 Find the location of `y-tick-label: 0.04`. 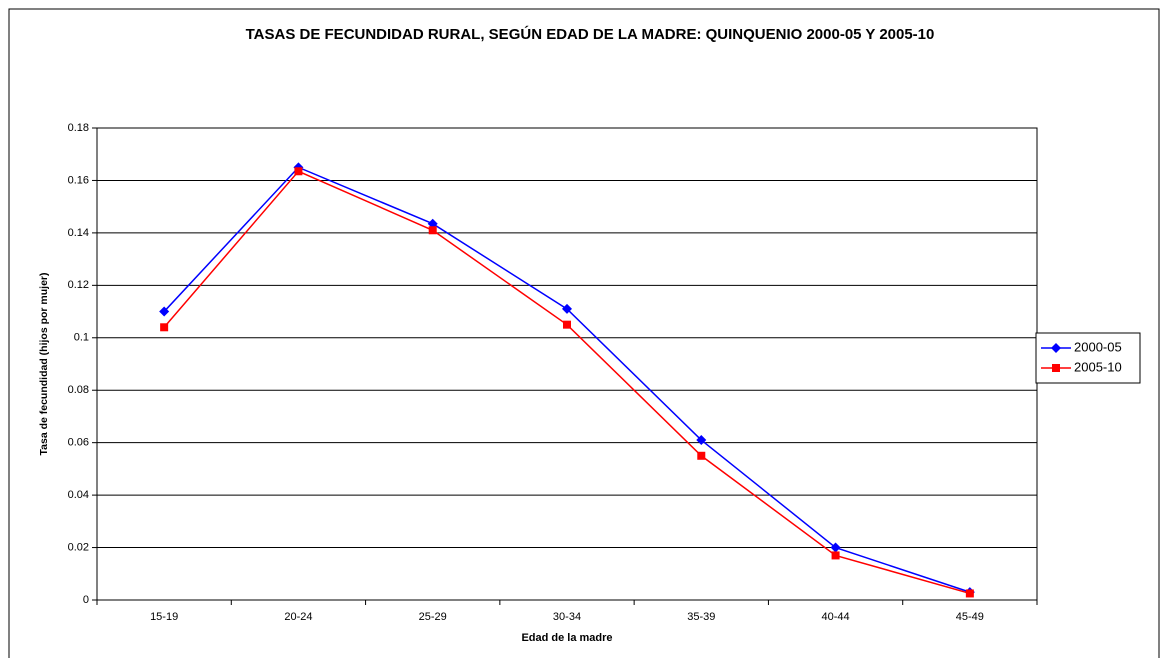

y-tick-label: 0.04 is located at coordinates (78, 495).